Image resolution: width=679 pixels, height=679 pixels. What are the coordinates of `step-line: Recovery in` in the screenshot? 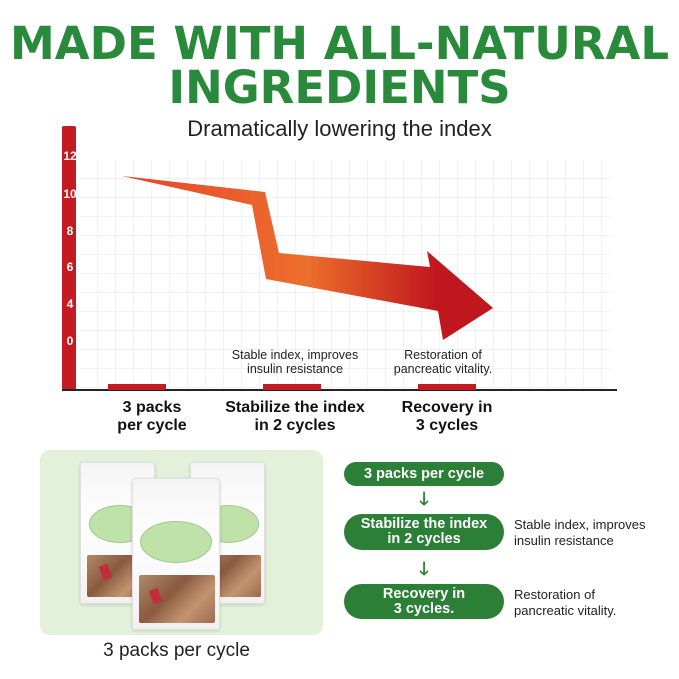 It's located at (424, 593).